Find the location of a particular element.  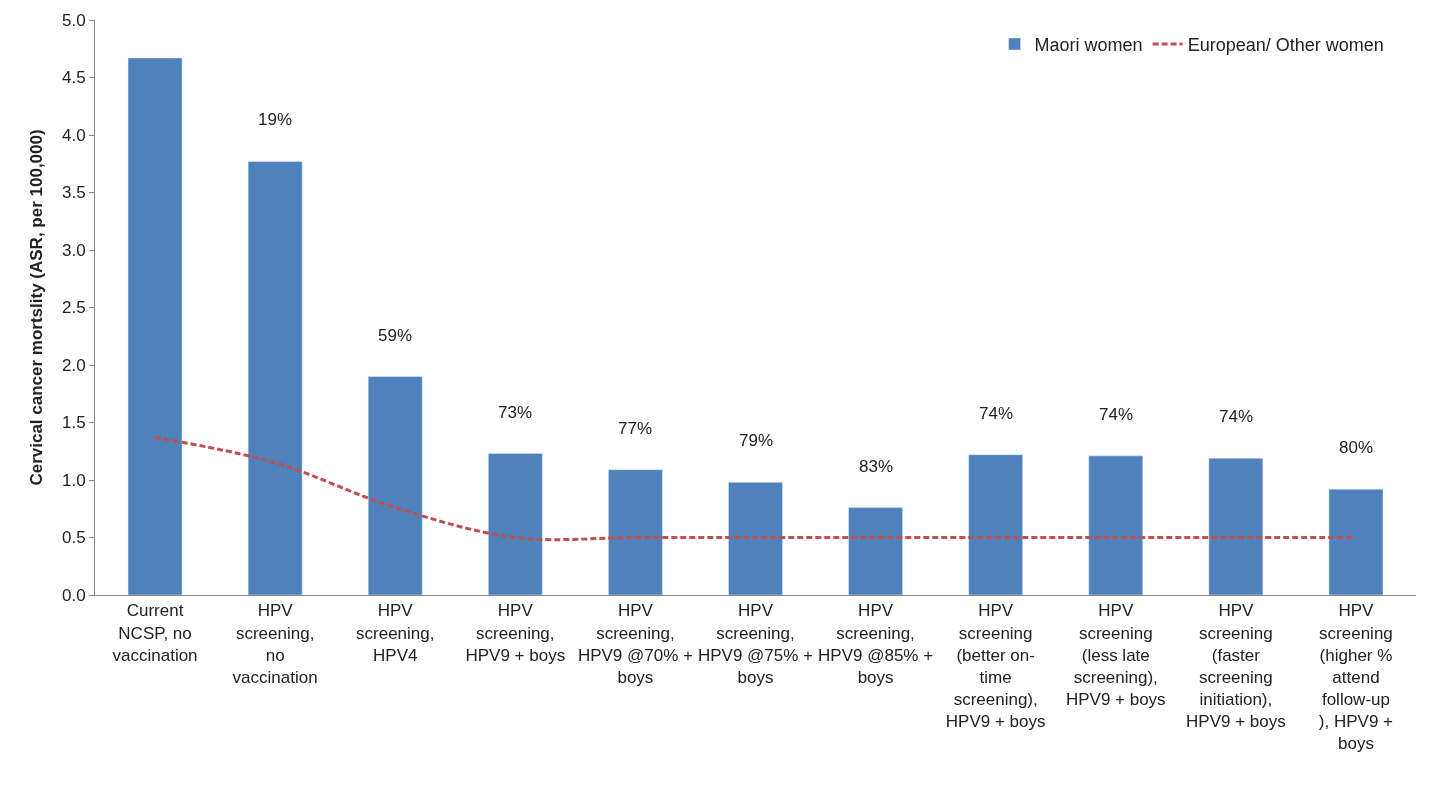

y-axis-title: Cervical cancer mortslity (ASR, per 100,000) is located at coordinates (36, 307).